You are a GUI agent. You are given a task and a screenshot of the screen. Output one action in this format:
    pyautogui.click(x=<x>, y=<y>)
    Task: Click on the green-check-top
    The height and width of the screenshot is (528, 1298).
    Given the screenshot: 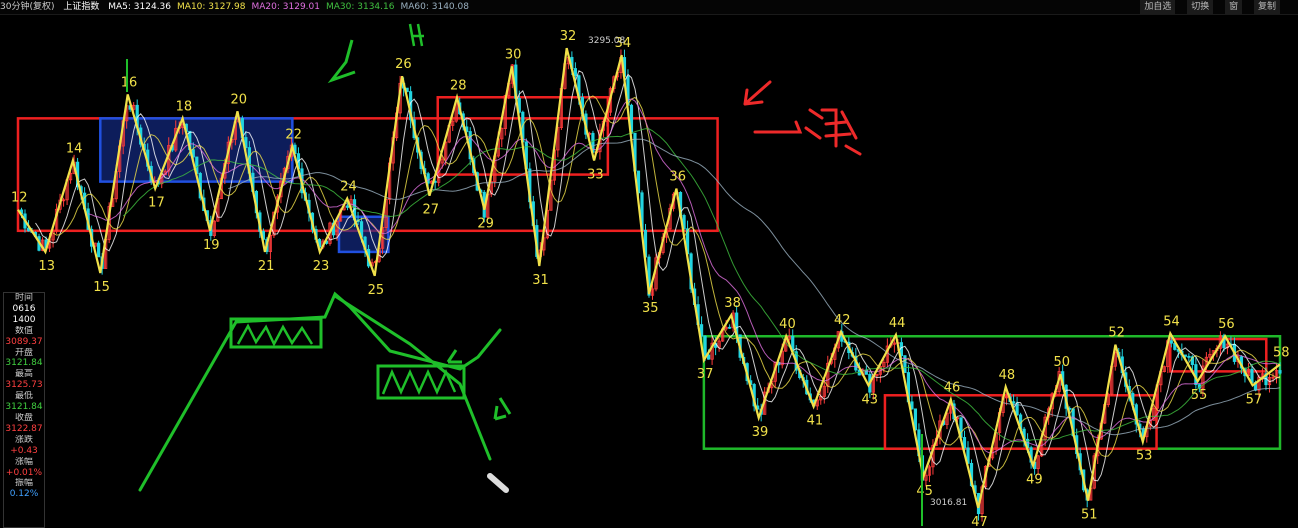 What is the action you would take?
    pyautogui.click(x=341, y=61)
    